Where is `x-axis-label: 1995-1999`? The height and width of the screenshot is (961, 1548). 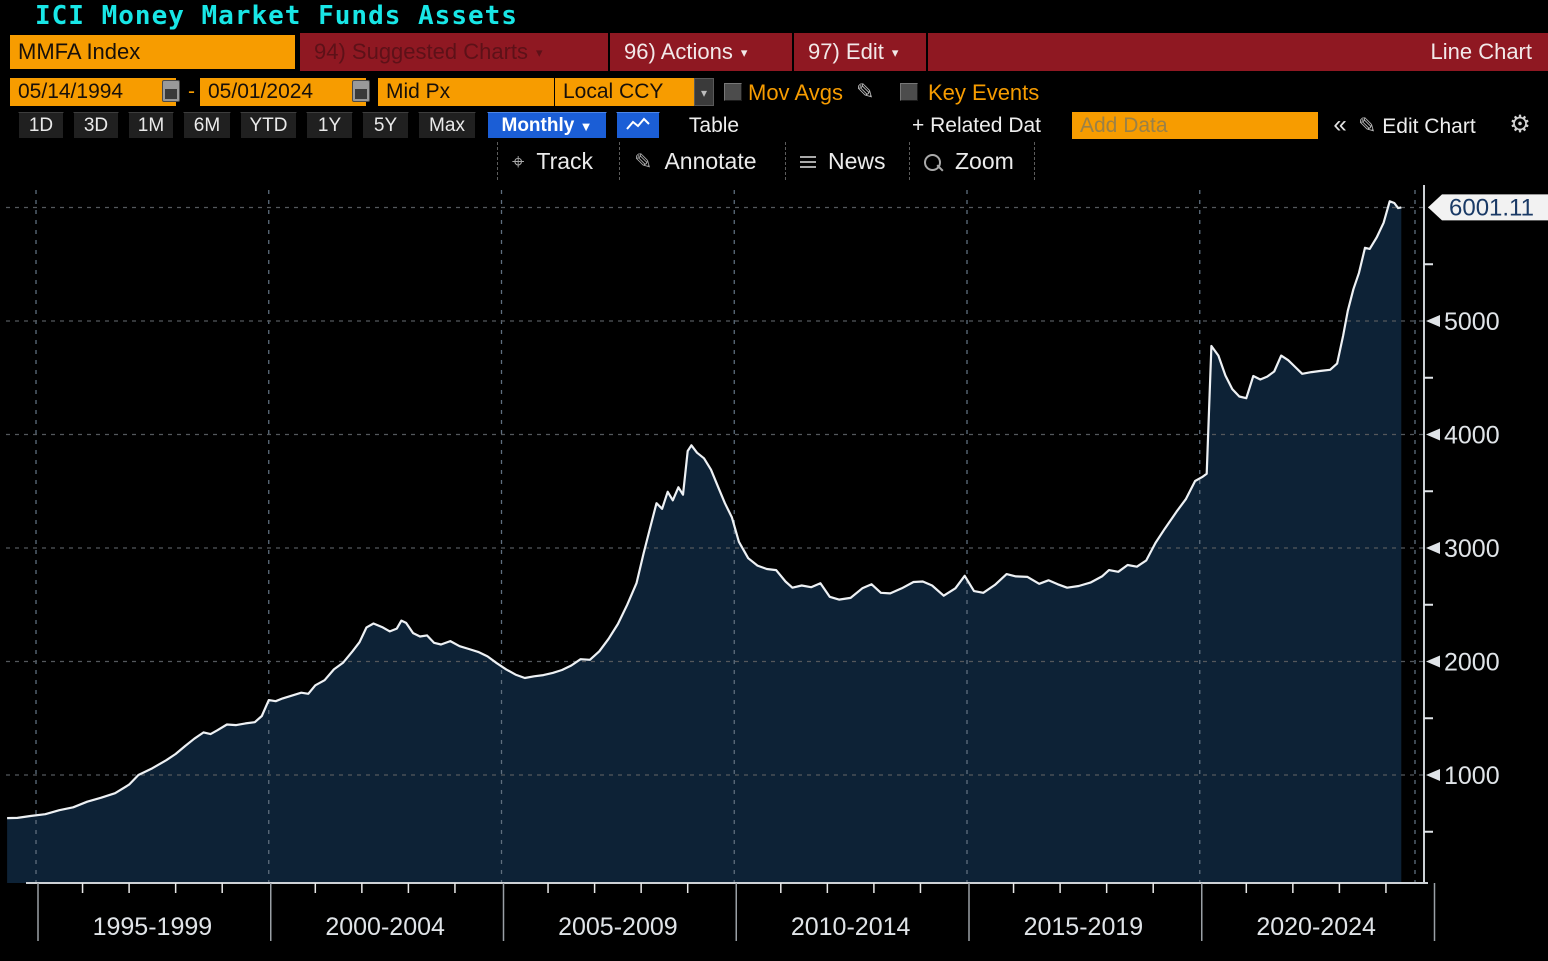 x-axis-label: 1995-1999 is located at coordinates (153, 927).